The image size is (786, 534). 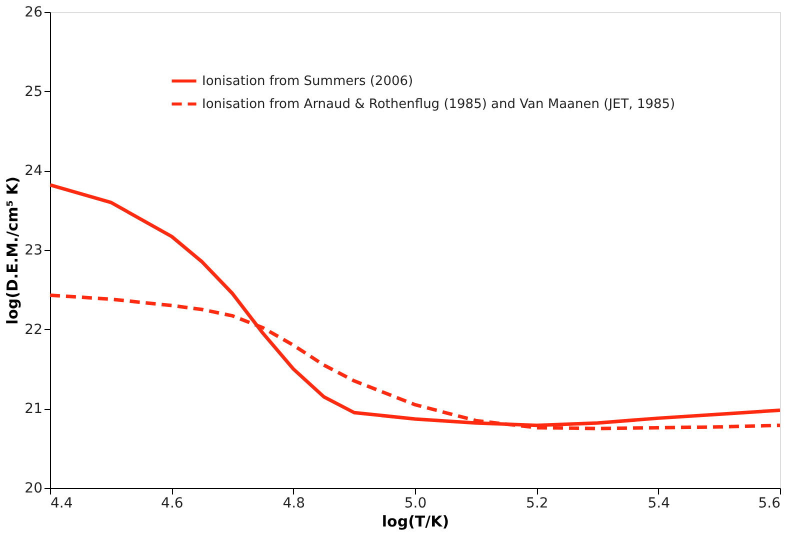 What do you see at coordinates (537, 504) in the screenshot?
I see `x-tick-label: 5.2` at bounding box center [537, 504].